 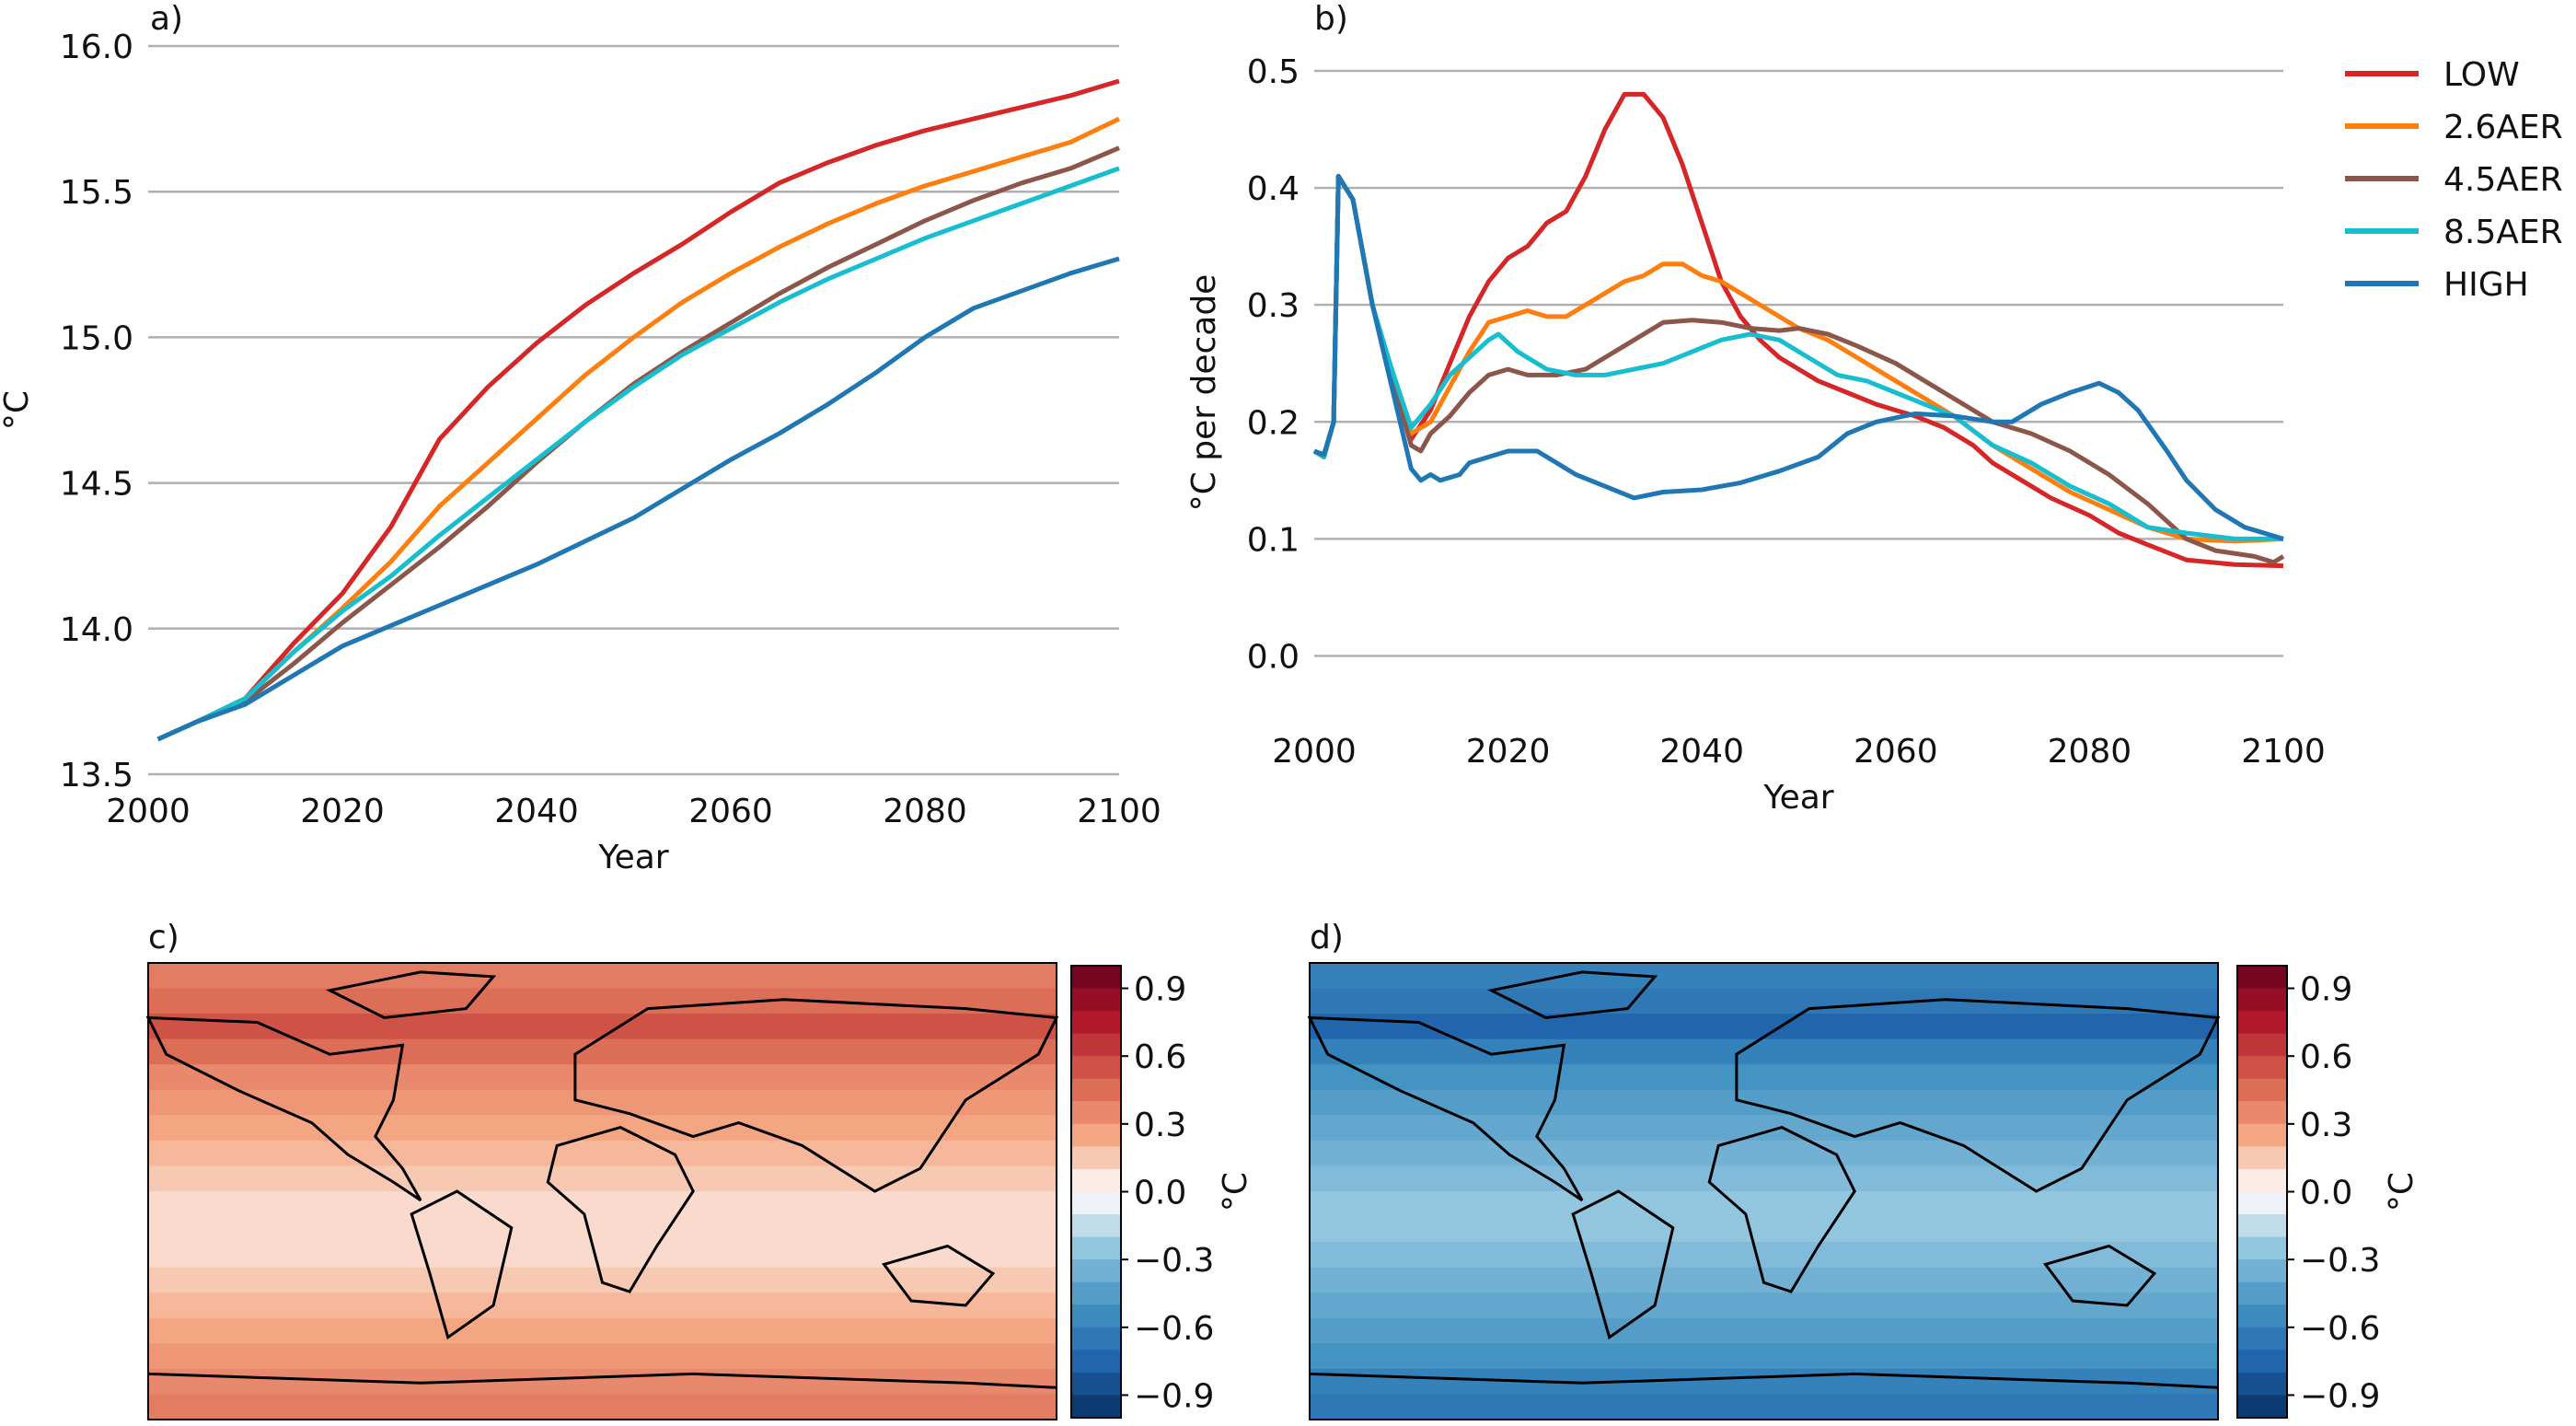 I want to click on legend: LOW 2.6AER 4.5AER 8.5AER HIGH, so click(x=2454, y=180).